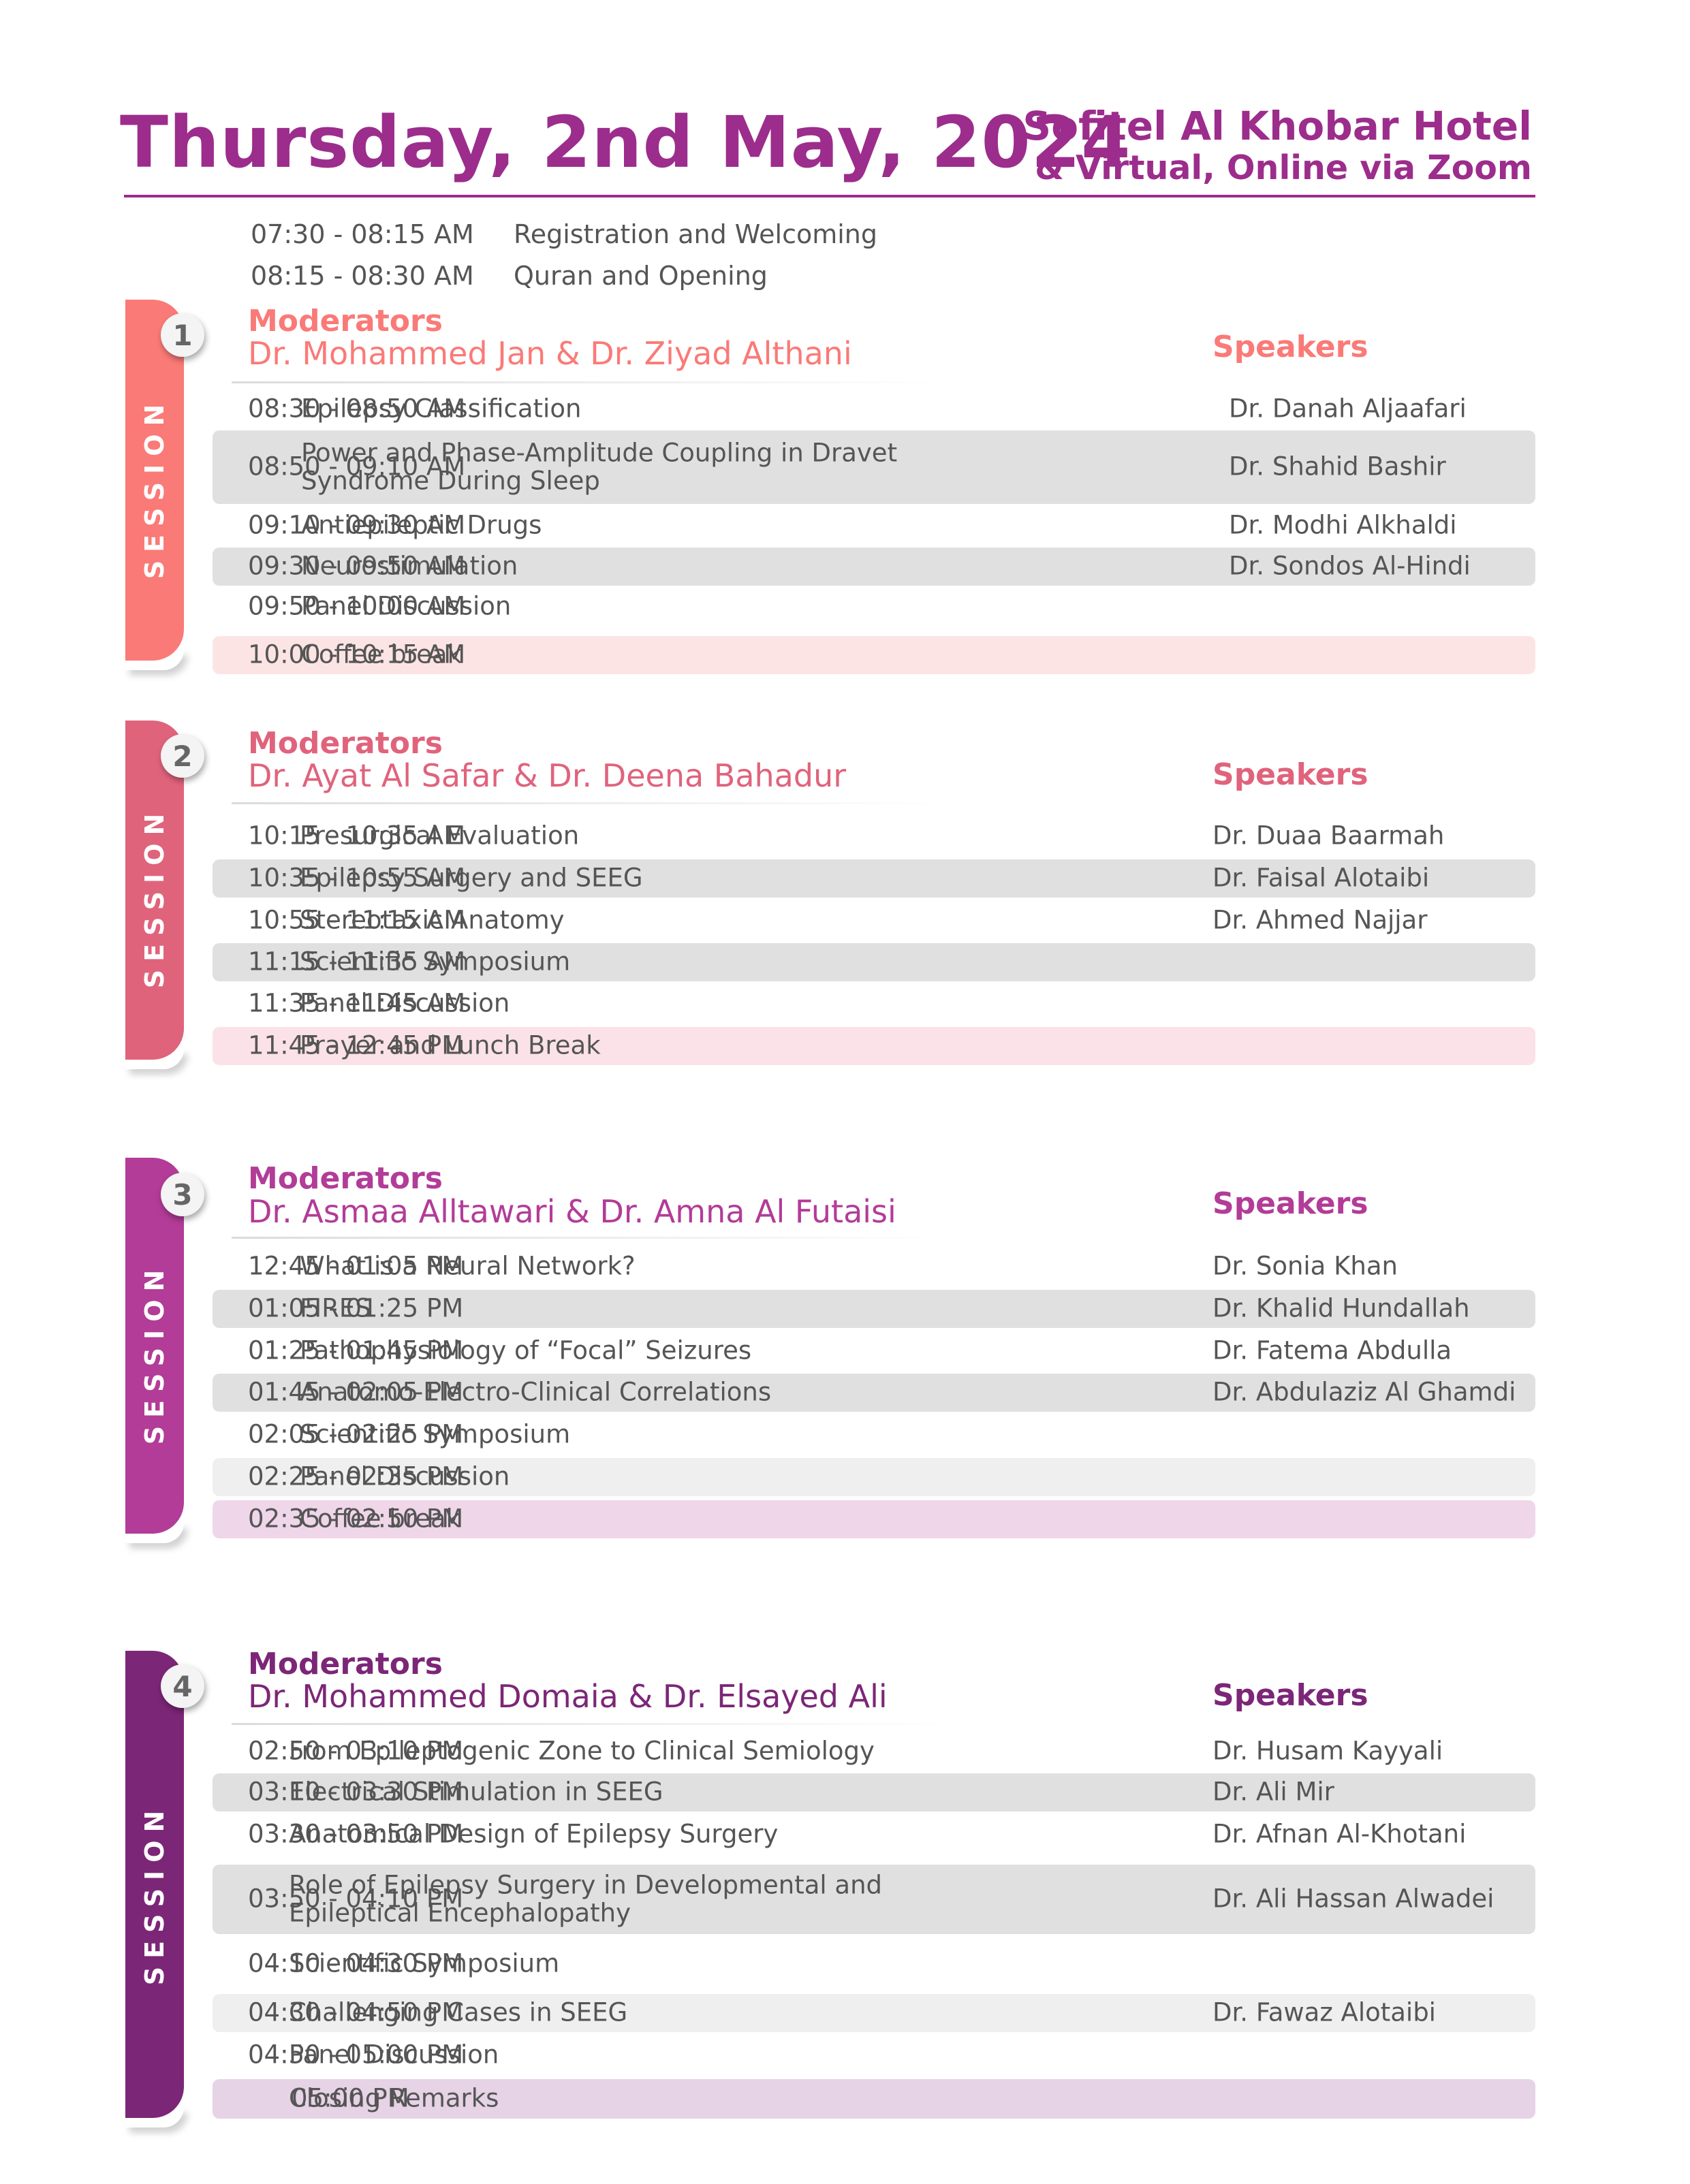 The height and width of the screenshot is (2184, 1690). What do you see at coordinates (550, 353) in the screenshot?
I see `moderators-names: Dr. Mohammed Jan & Dr. Ziyad Althani` at bounding box center [550, 353].